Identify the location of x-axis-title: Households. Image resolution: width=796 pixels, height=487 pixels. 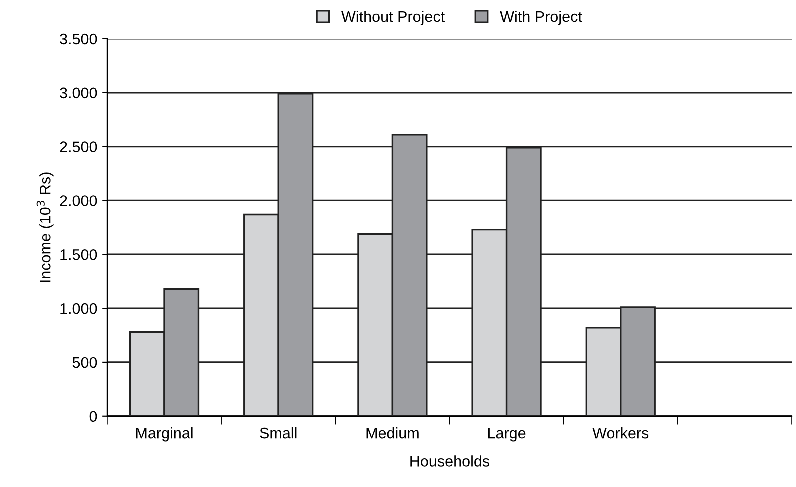
(450, 461).